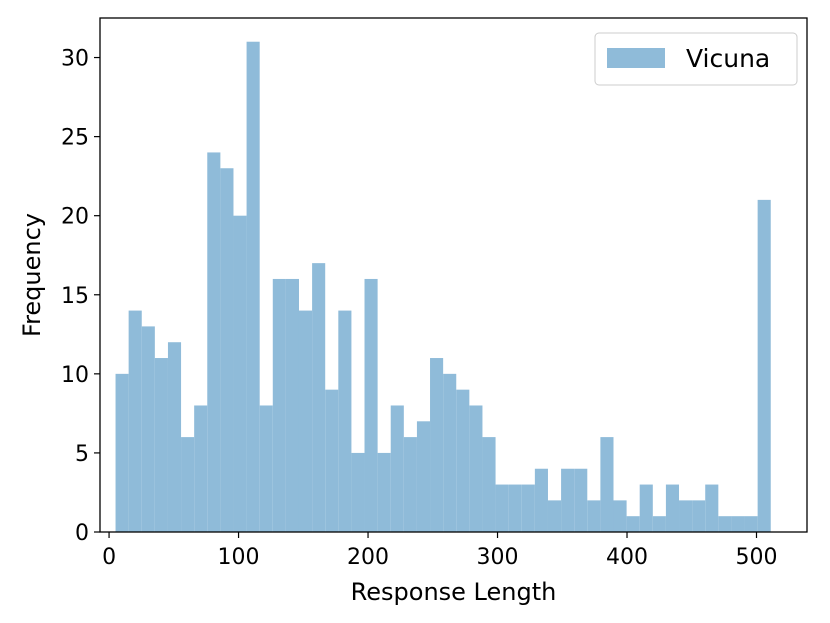  Describe the element at coordinates (454, 592) in the screenshot. I see `x-axis-label: Response Length` at that location.